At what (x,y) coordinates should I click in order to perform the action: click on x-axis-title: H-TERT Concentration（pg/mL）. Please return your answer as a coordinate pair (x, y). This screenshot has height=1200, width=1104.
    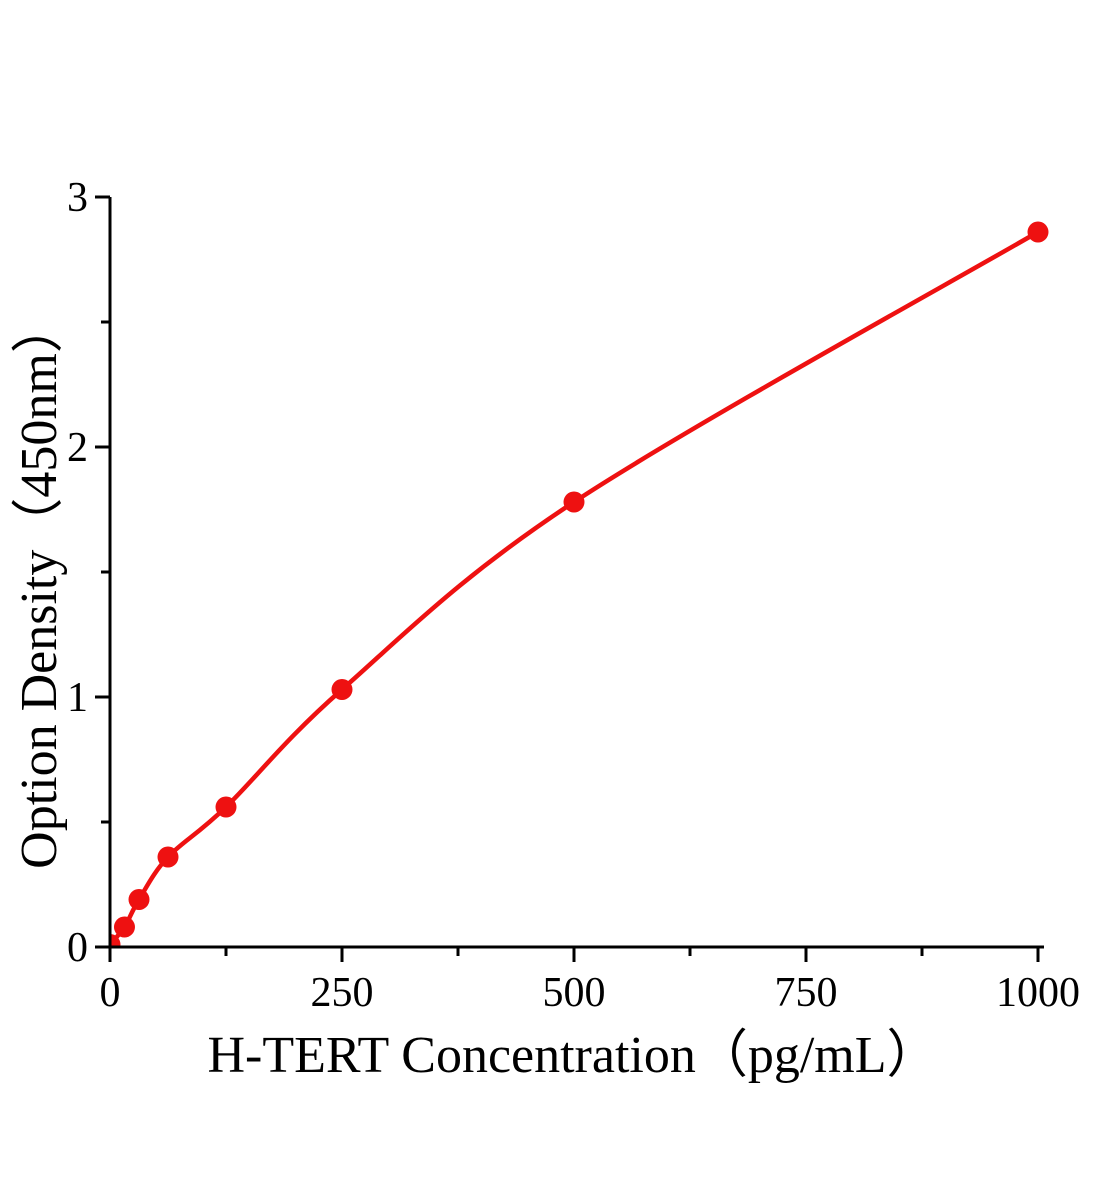
    Looking at the image, I should click on (573, 1055).